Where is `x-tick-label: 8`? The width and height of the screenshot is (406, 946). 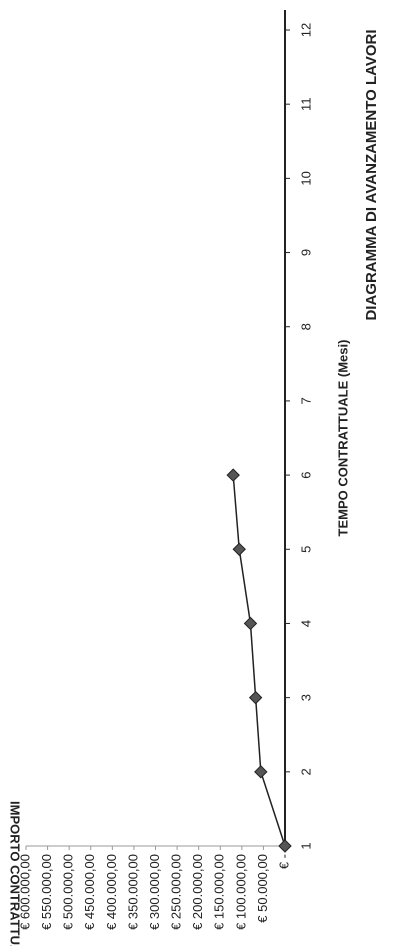 x-tick-label: 8 is located at coordinates (305, 326).